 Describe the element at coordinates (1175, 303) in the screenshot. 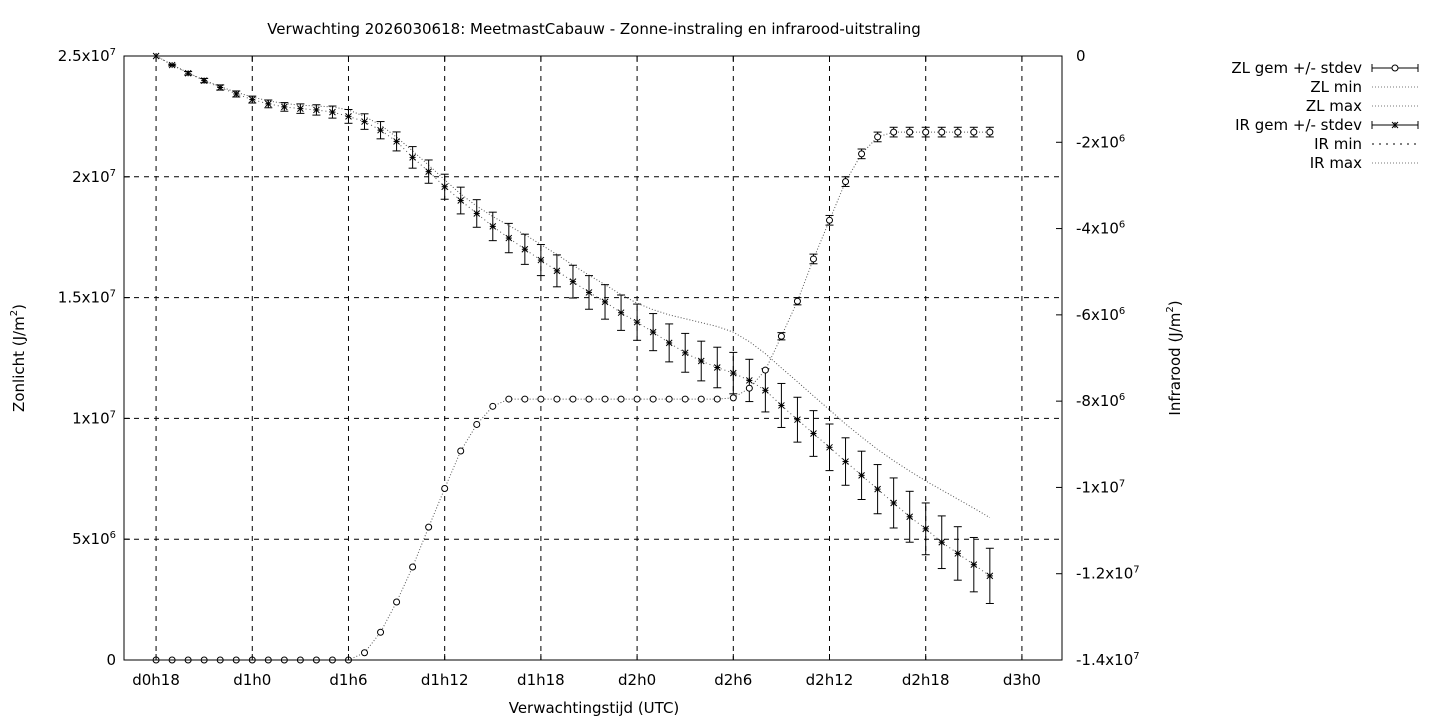

I see `y2-axis-label-tail: )` at that location.